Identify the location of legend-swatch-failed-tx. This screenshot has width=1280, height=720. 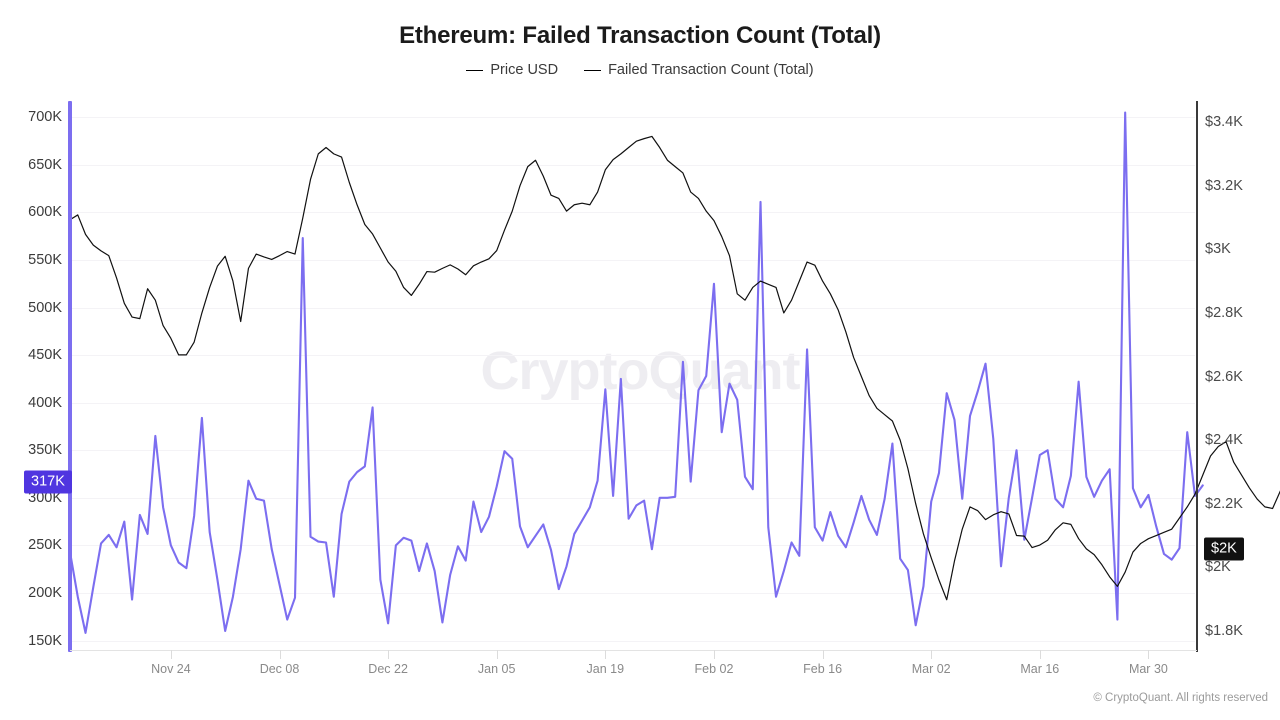
(593, 70).